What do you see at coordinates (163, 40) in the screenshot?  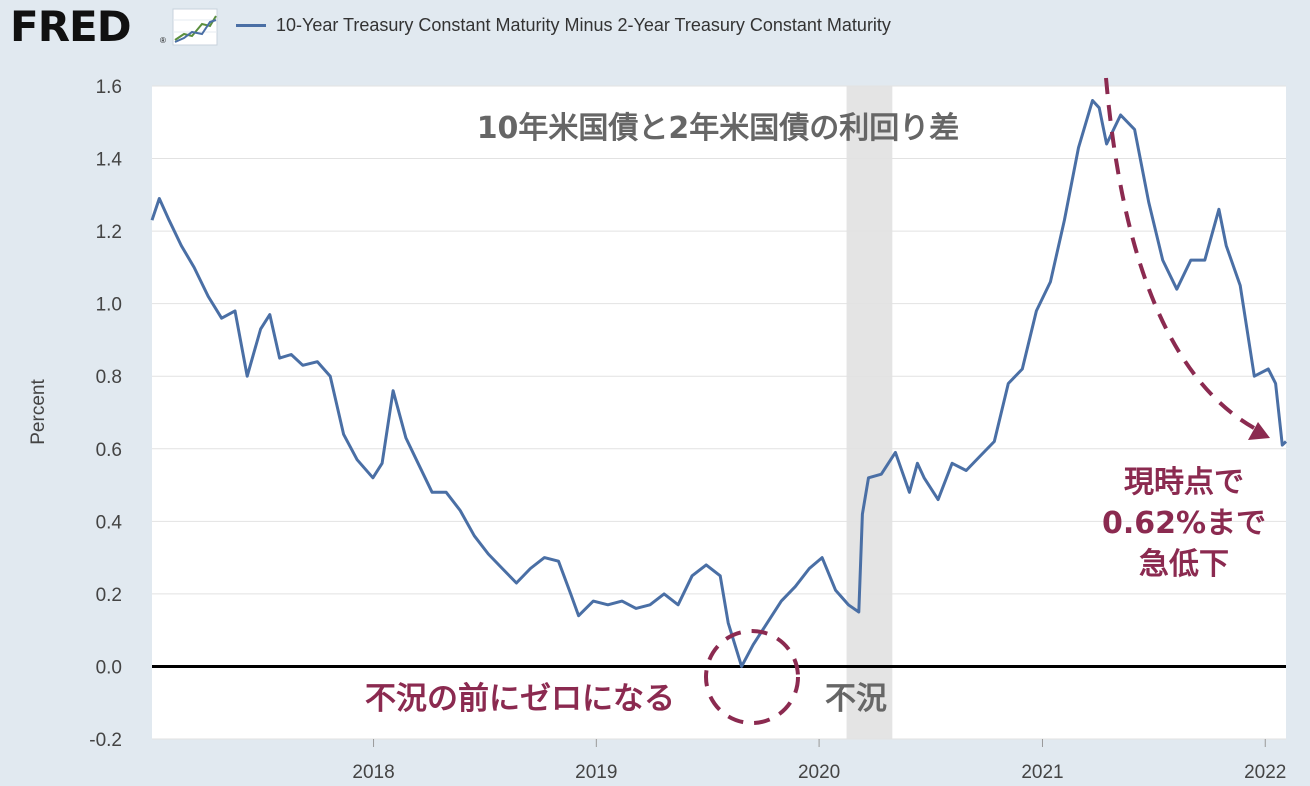 I see `registered-mark: ®` at bounding box center [163, 40].